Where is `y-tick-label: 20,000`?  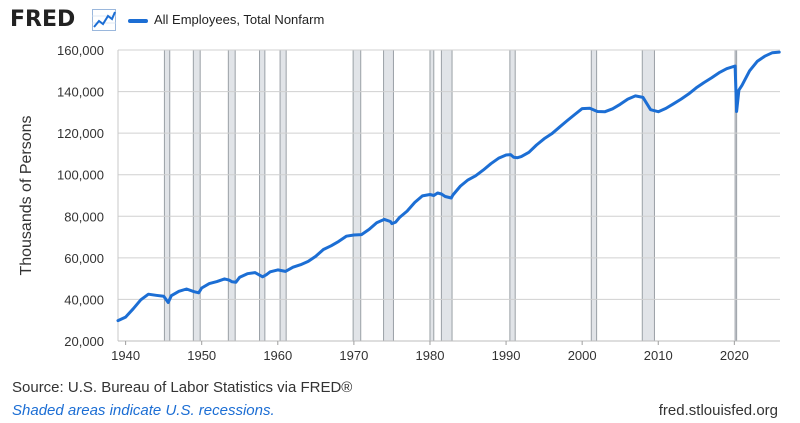 y-tick-label: 20,000 is located at coordinates (84, 341).